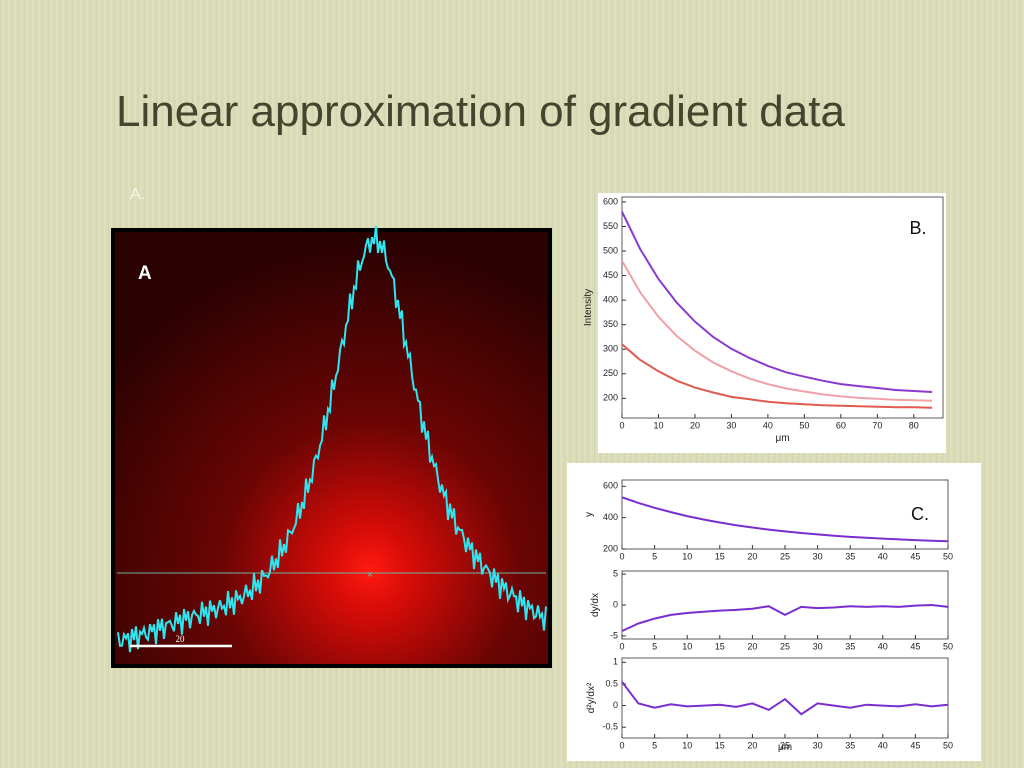  I want to click on x-tick-label: 70, so click(877, 425).